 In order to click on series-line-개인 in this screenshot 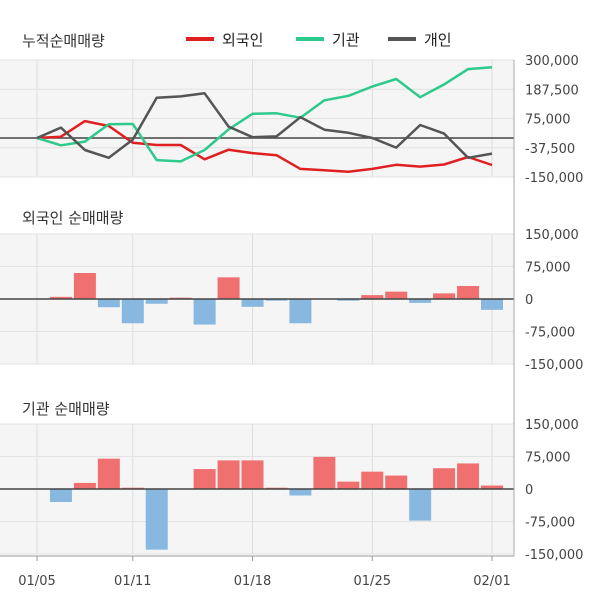, I will do `click(264, 126)`.